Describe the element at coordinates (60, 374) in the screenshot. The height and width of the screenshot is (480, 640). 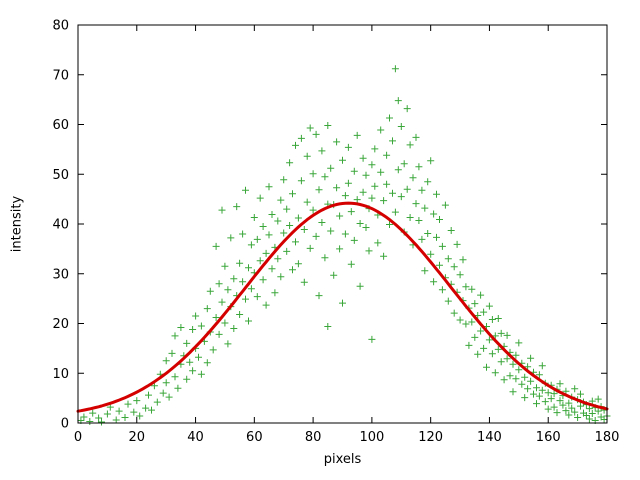
I see `y-tick-label: 10` at that location.